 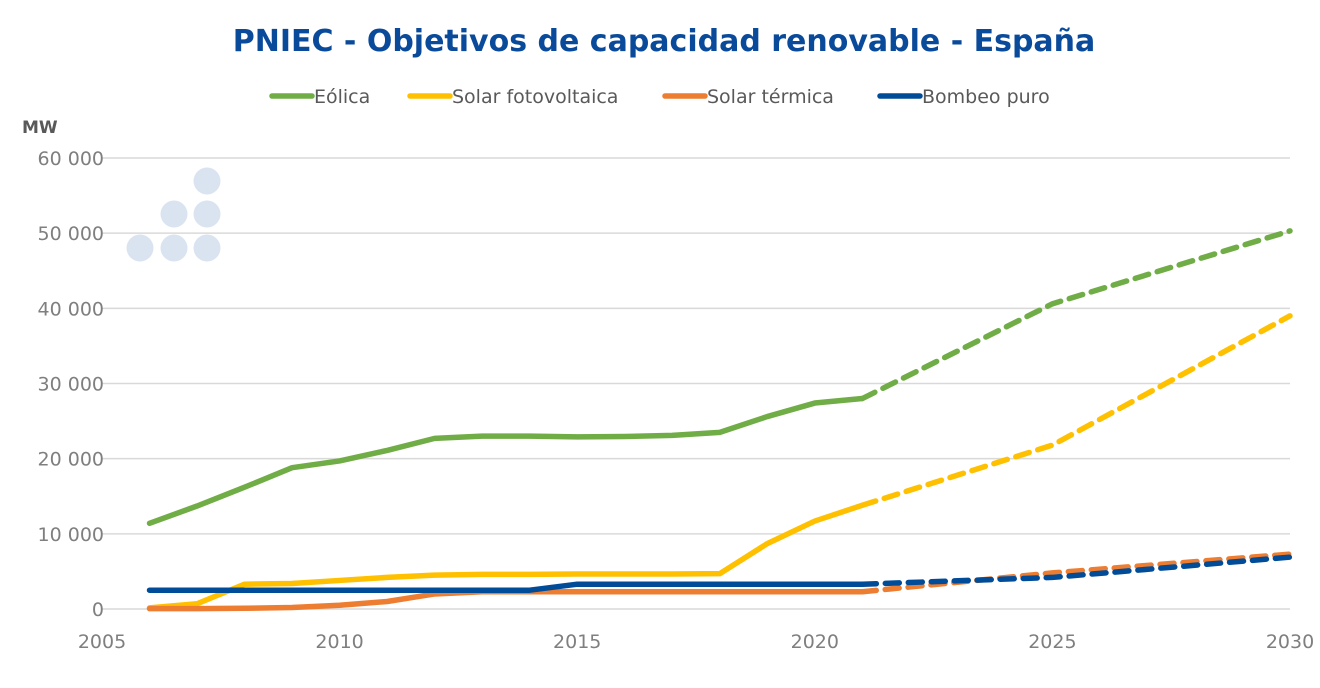 What do you see at coordinates (986, 97) in the screenshot?
I see `legend-label: Bombeo puro` at bounding box center [986, 97].